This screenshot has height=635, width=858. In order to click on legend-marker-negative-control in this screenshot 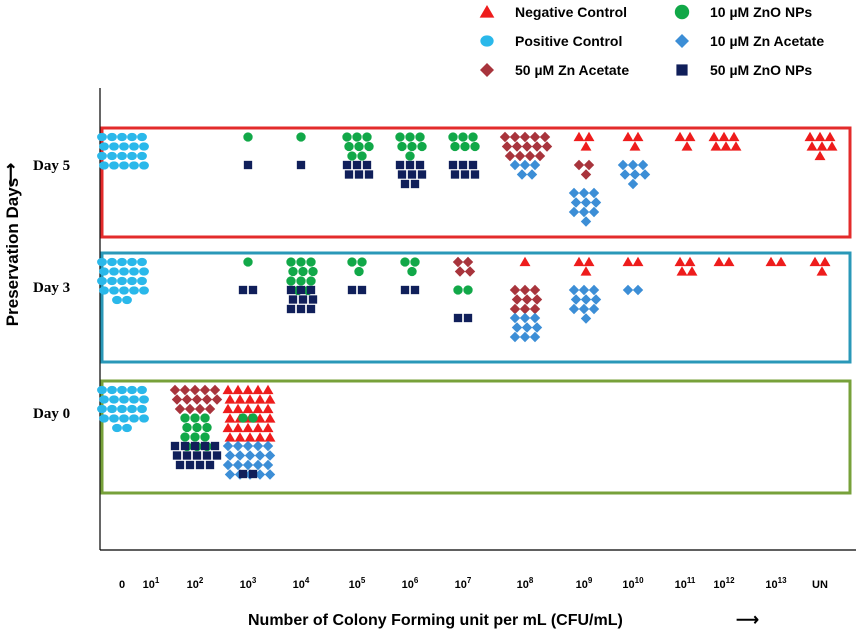, I will do `click(487, 11)`.